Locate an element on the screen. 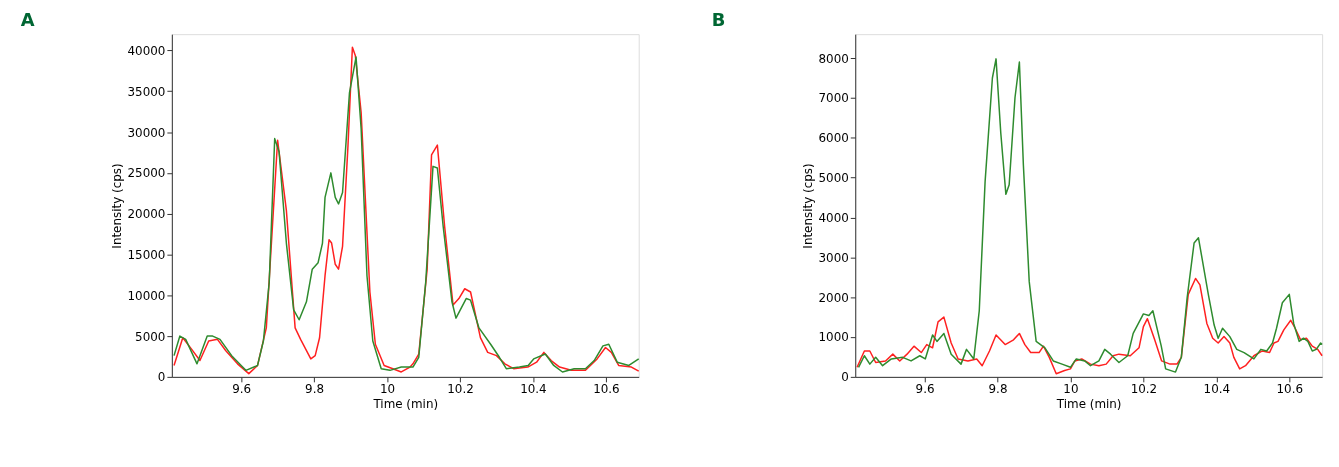  y-tick-label: 7000 is located at coordinates (833, 98).